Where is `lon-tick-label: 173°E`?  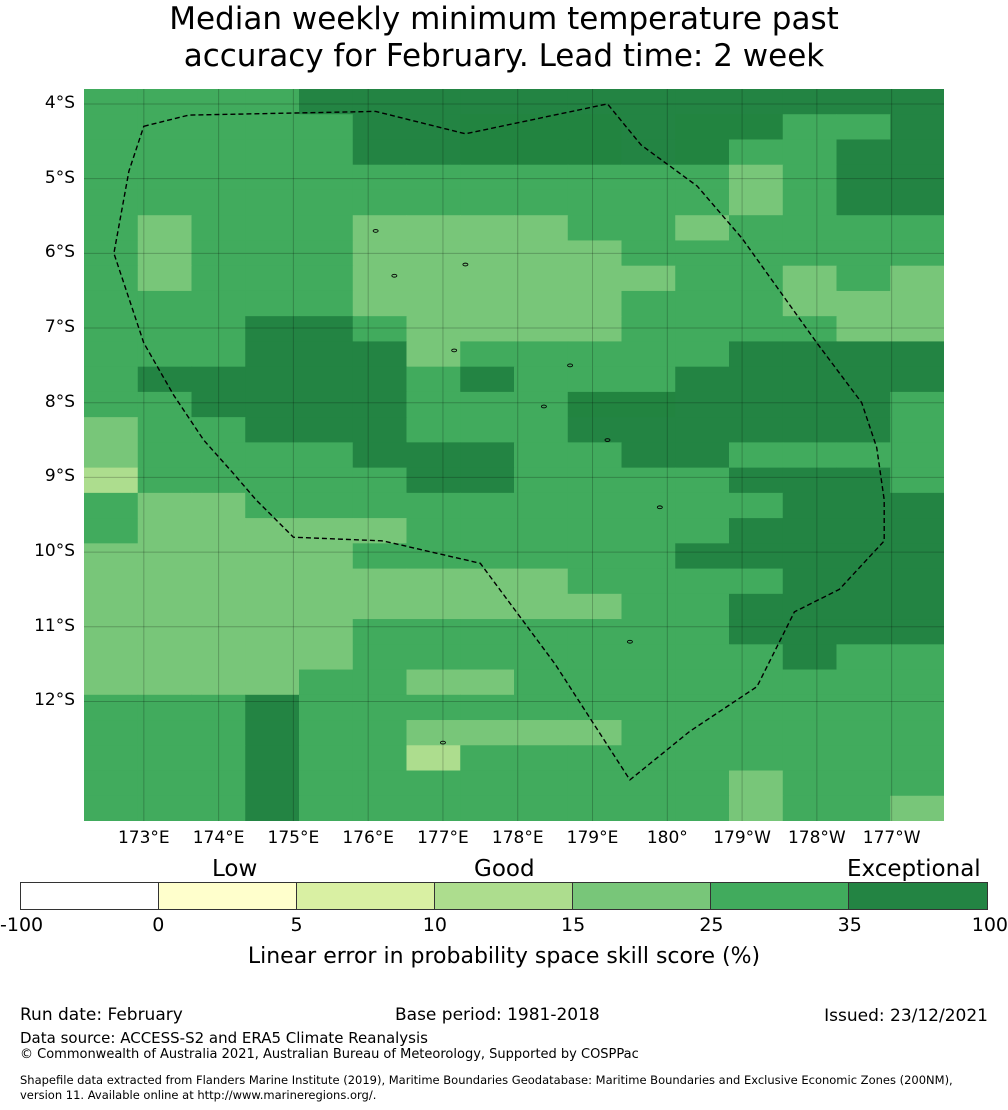 lon-tick-label: 173°E is located at coordinates (143, 838).